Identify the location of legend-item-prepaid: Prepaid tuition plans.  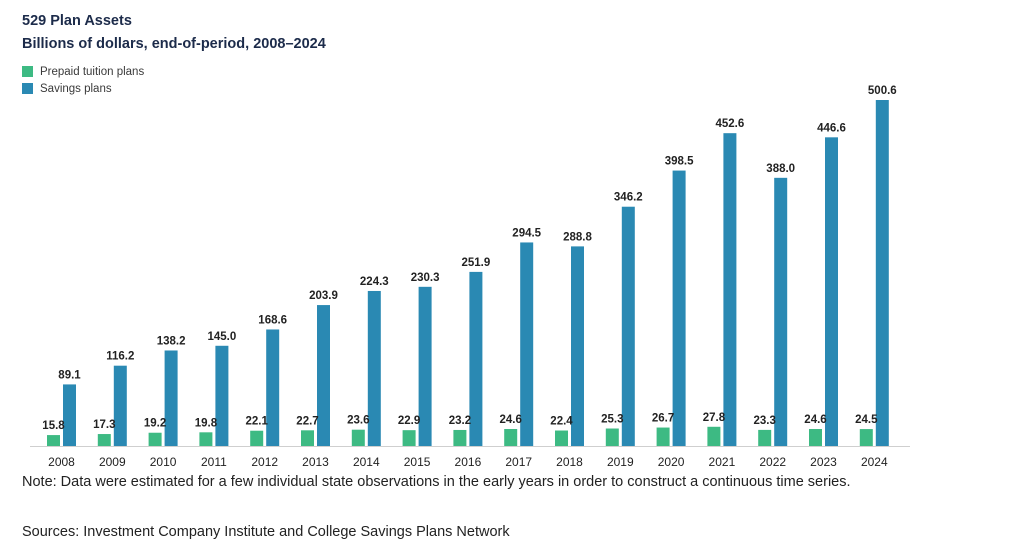
(83, 71).